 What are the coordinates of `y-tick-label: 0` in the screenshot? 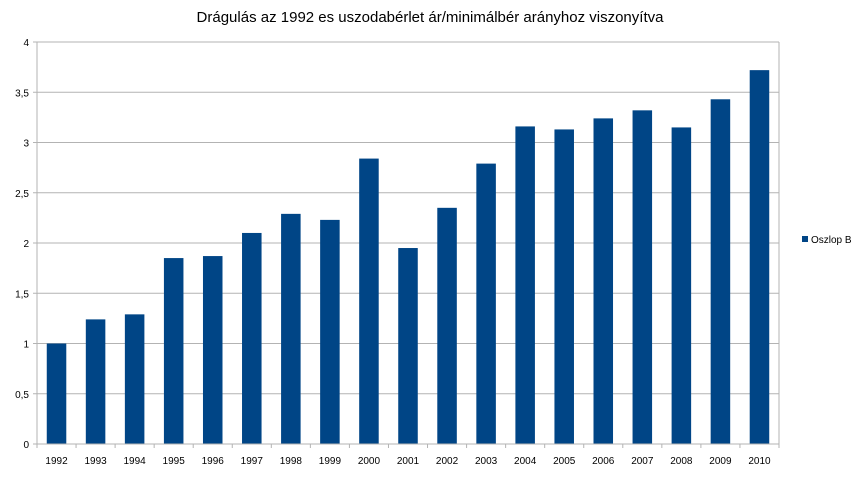 It's located at (26, 445).